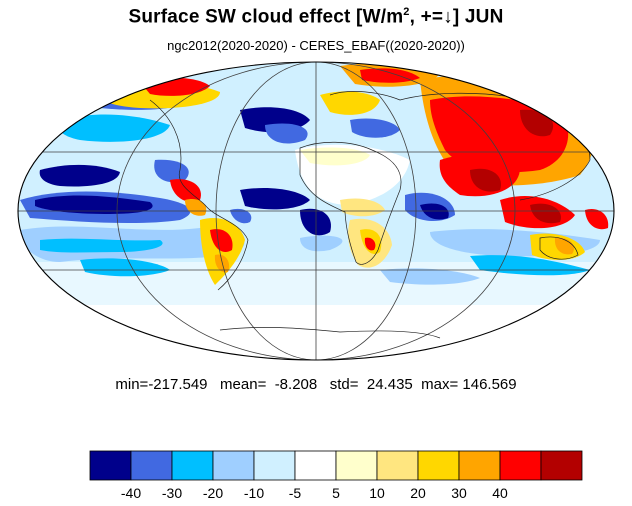  What do you see at coordinates (406, 12) in the screenshot?
I see `title-superscript: 2` at bounding box center [406, 12].